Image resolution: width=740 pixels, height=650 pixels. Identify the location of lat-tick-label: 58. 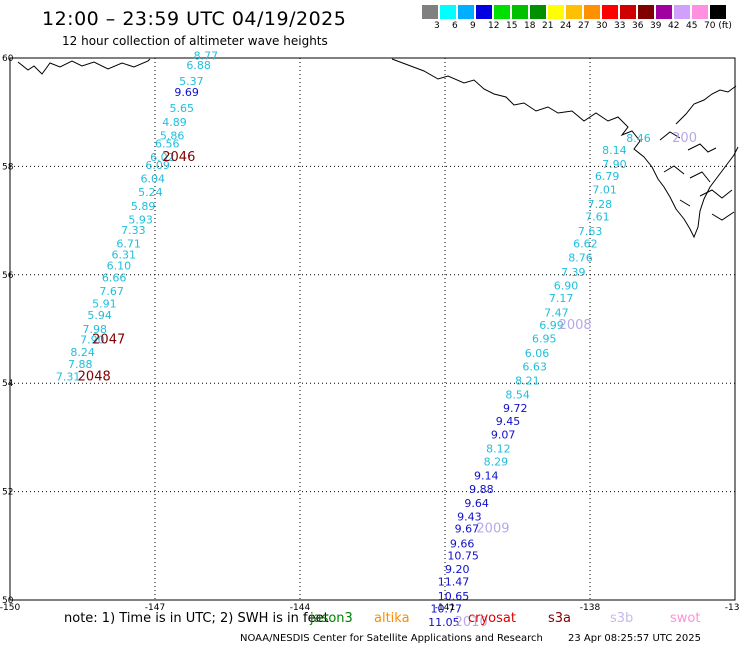
(8, 167).